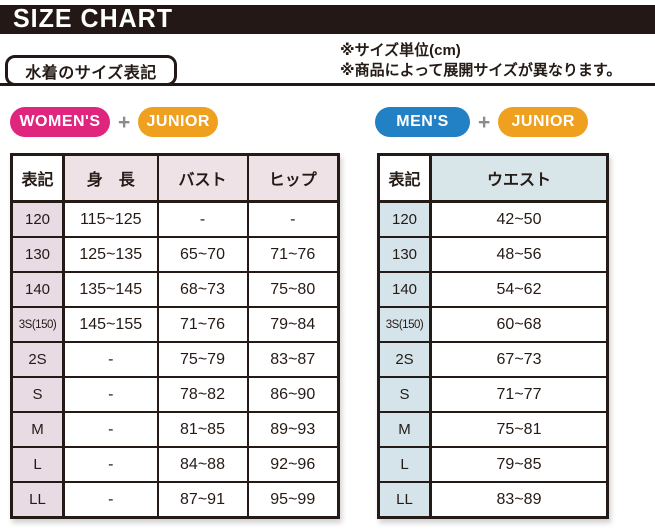 The width and height of the screenshot is (655, 529). I want to click on table-row: LL 83~89, so click(493, 500).